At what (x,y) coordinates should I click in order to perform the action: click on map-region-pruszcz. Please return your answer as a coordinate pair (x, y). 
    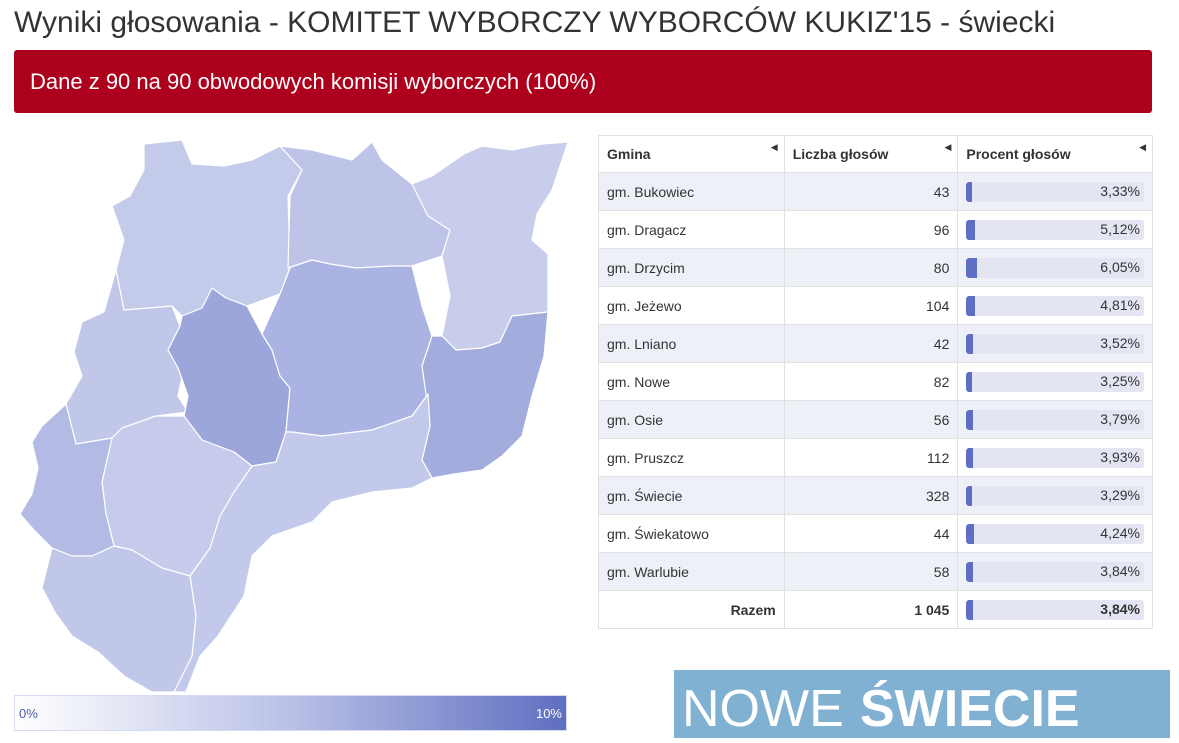
    Looking at the image, I should click on (347, 348).